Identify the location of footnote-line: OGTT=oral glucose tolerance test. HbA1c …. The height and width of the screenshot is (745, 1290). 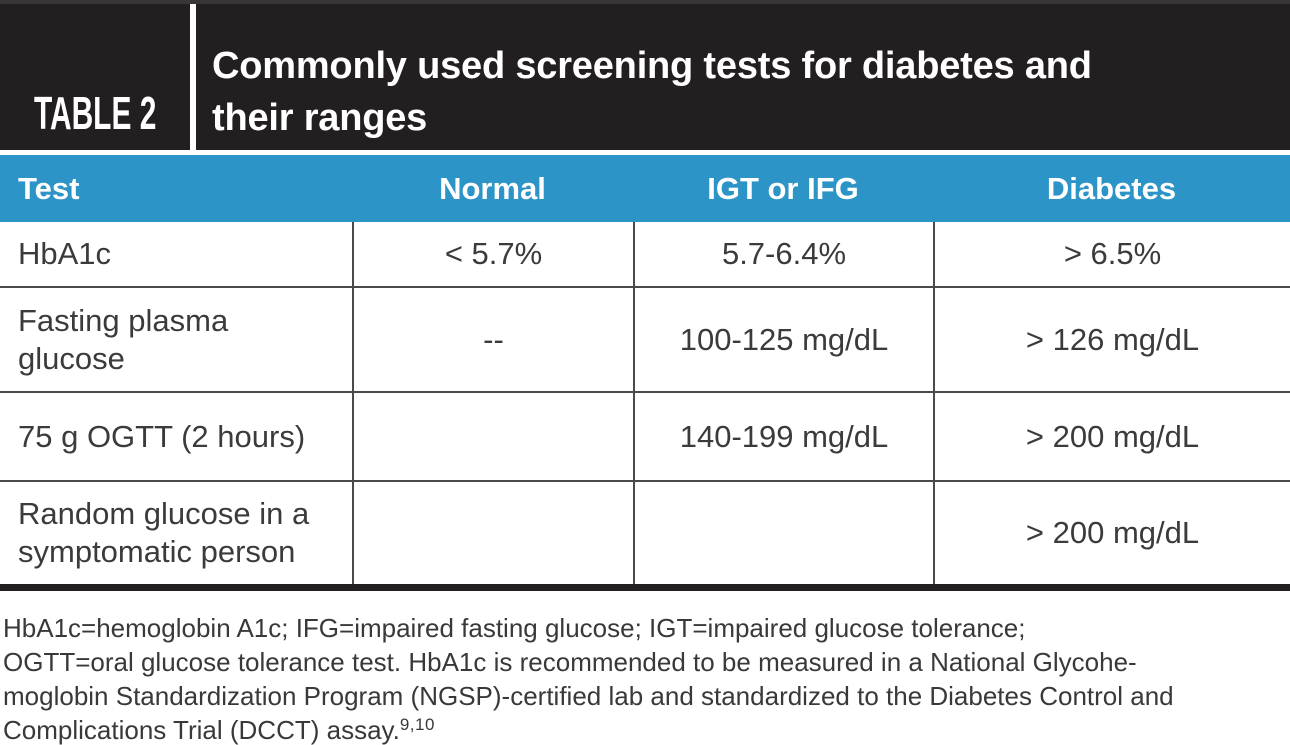
(570, 662).